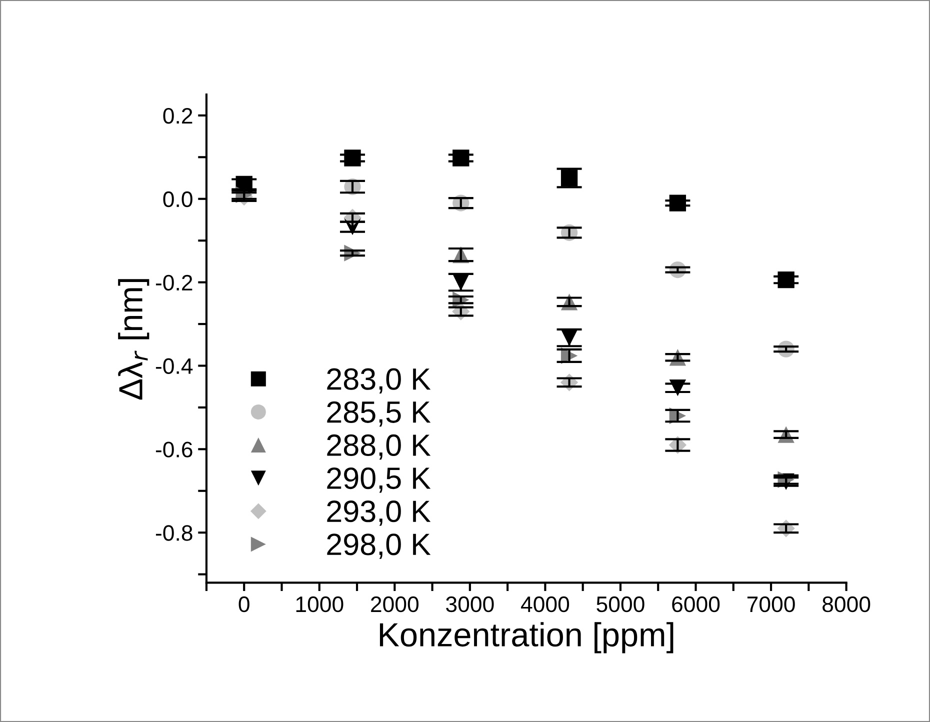  What do you see at coordinates (620, 604) in the screenshot?
I see `x-tick-label: 5000` at bounding box center [620, 604].